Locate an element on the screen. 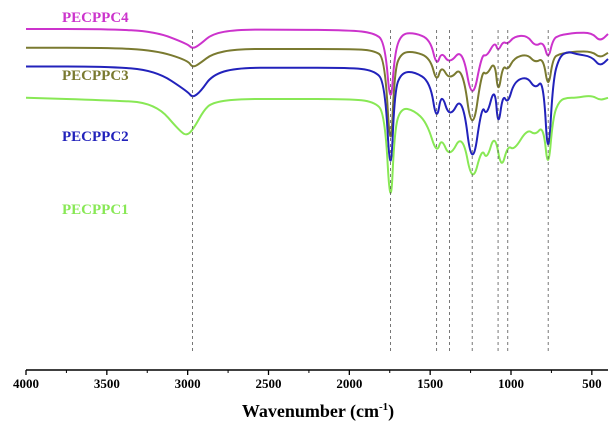 This screenshot has width=611, height=424. x-tick-label-500: 500 is located at coordinates (592, 383).